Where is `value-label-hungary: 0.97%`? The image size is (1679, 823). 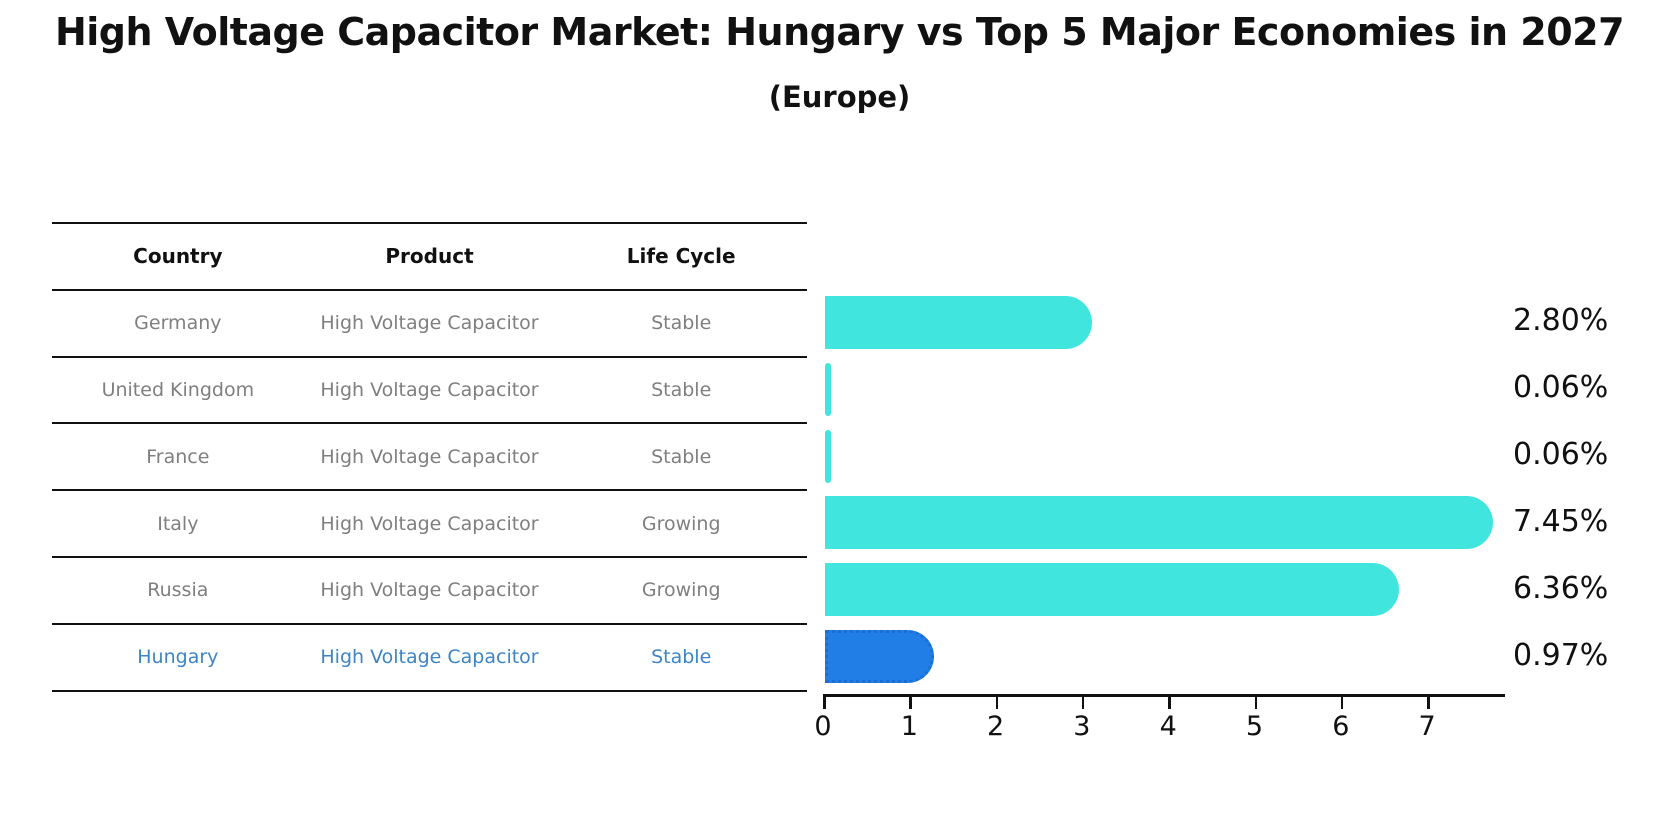
value-label-hungary: 0.97% is located at coordinates (1561, 655).